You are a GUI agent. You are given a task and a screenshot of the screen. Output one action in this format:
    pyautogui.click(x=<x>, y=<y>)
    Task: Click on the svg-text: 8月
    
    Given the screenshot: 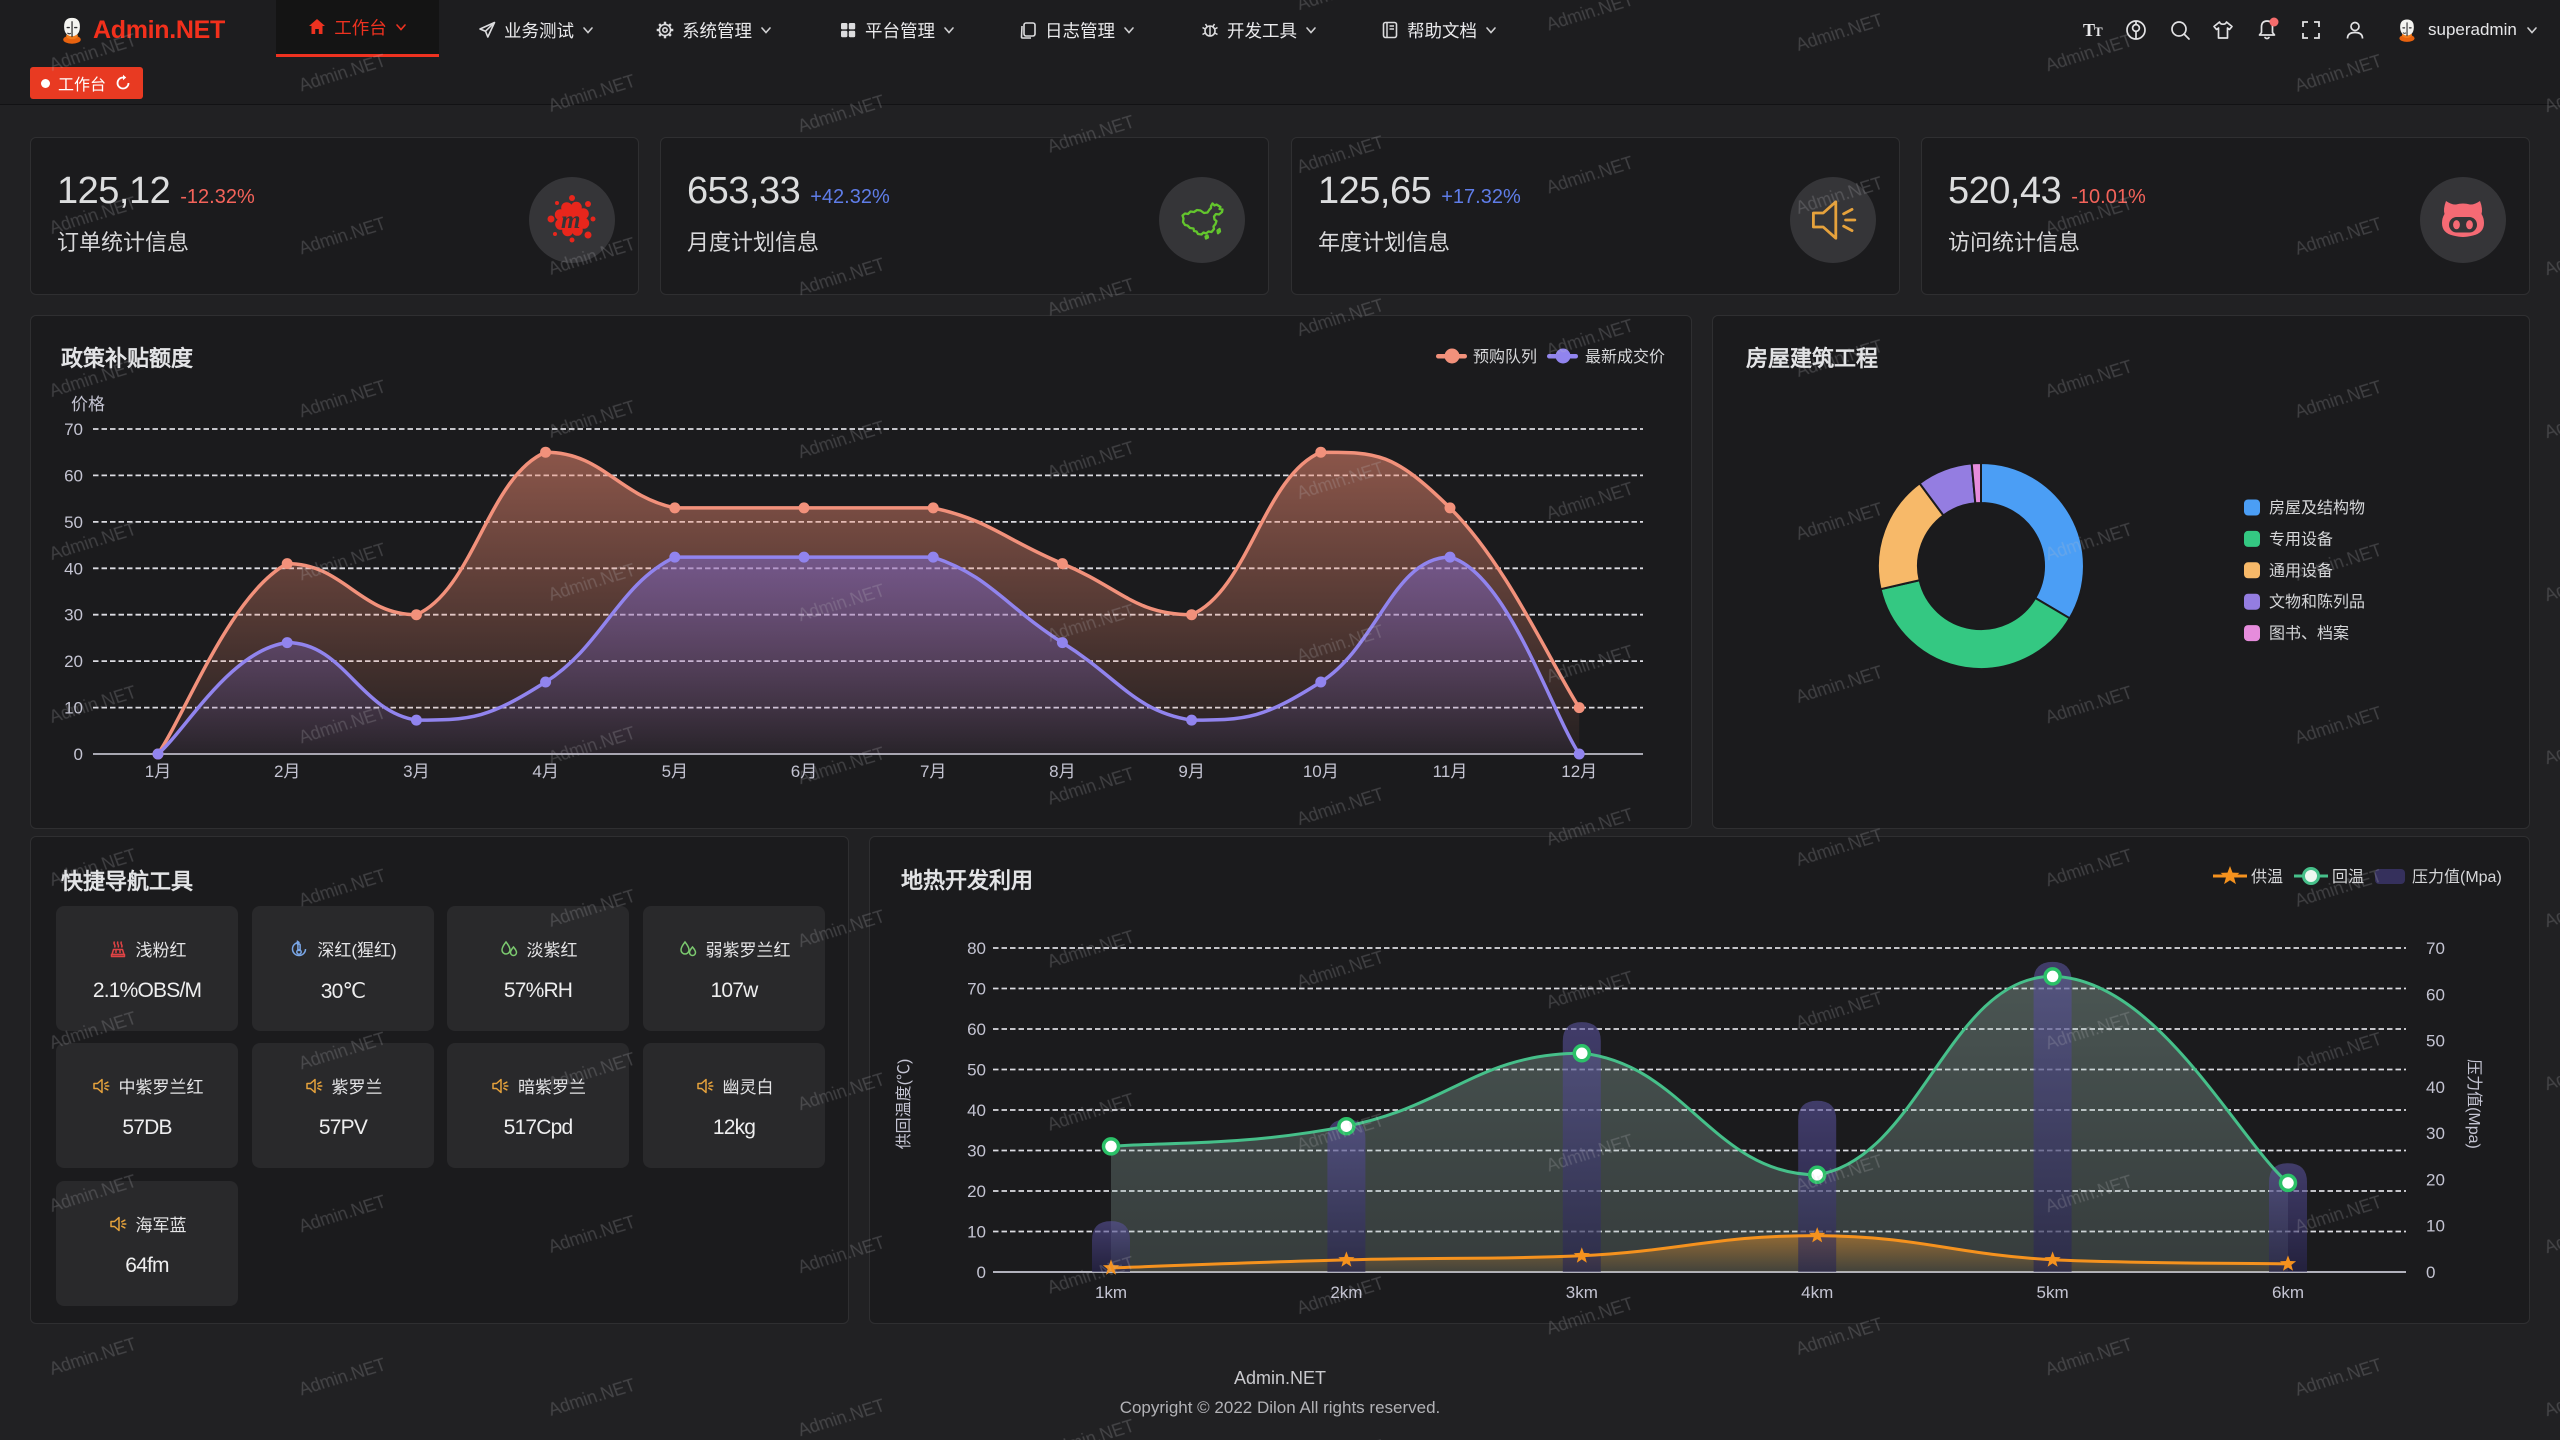 What is the action you would take?
    pyautogui.click(x=1062, y=771)
    